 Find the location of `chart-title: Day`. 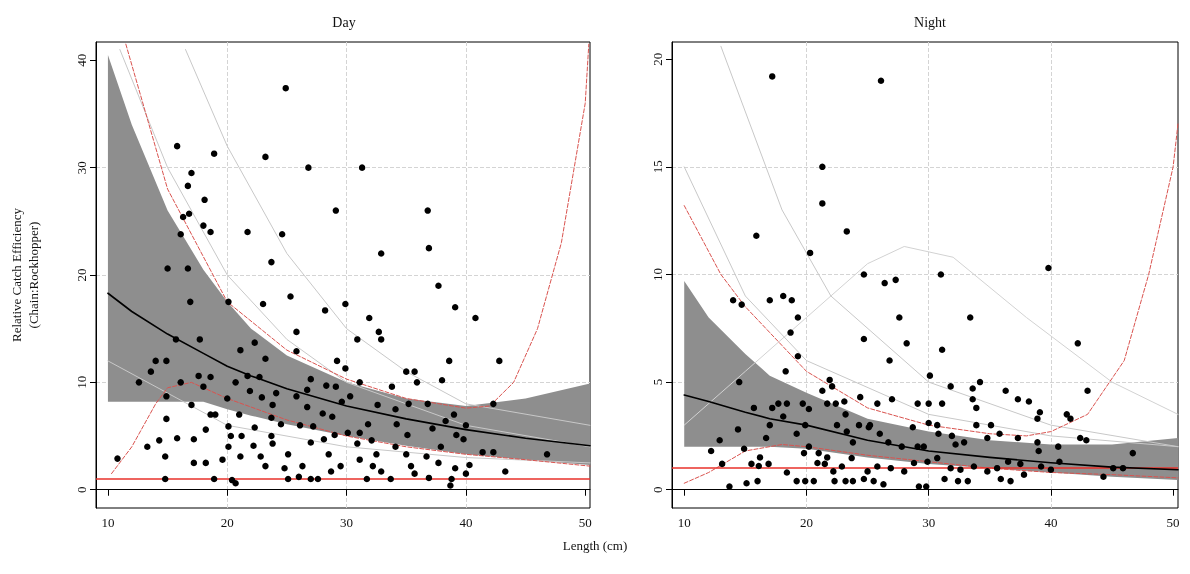

chart-title: Day is located at coordinates (344, 22).